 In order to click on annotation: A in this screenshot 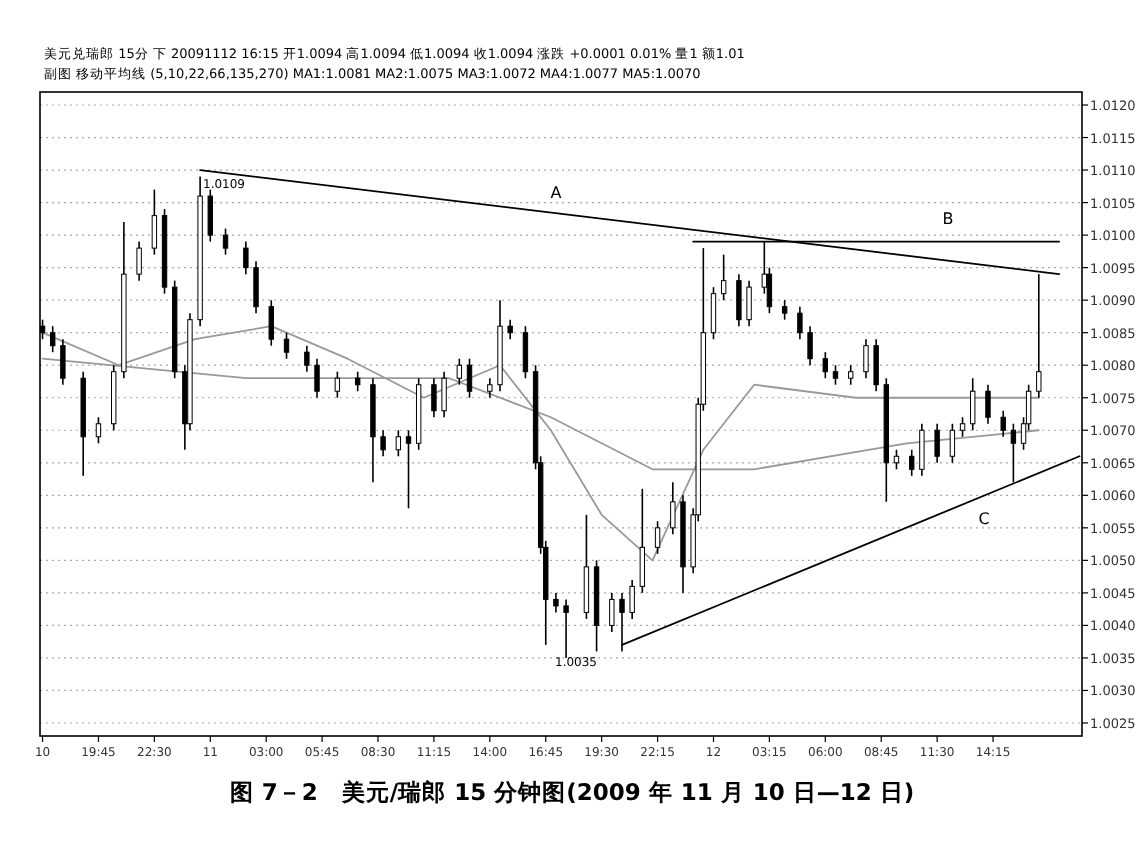, I will do `click(556, 193)`.